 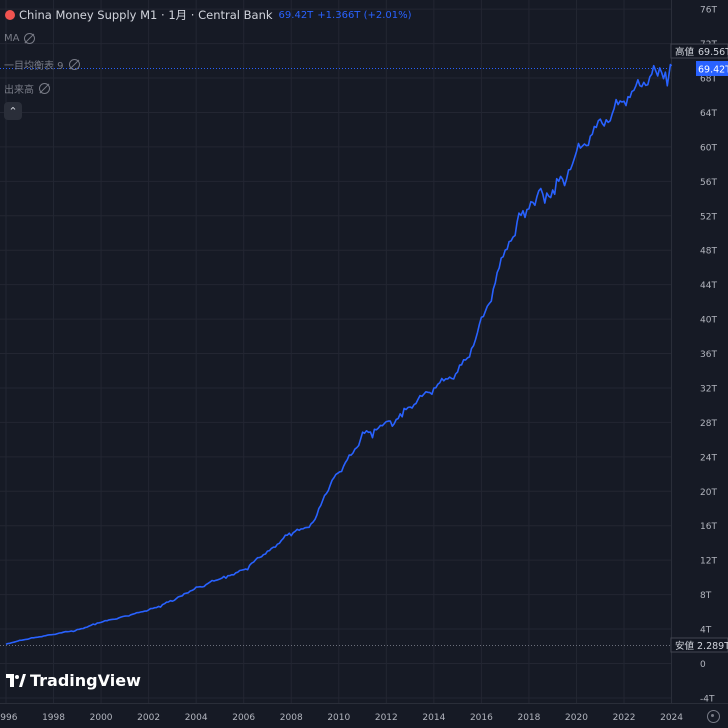 What do you see at coordinates (53, 718) in the screenshot?
I see `x-tick-label: 1998` at bounding box center [53, 718].